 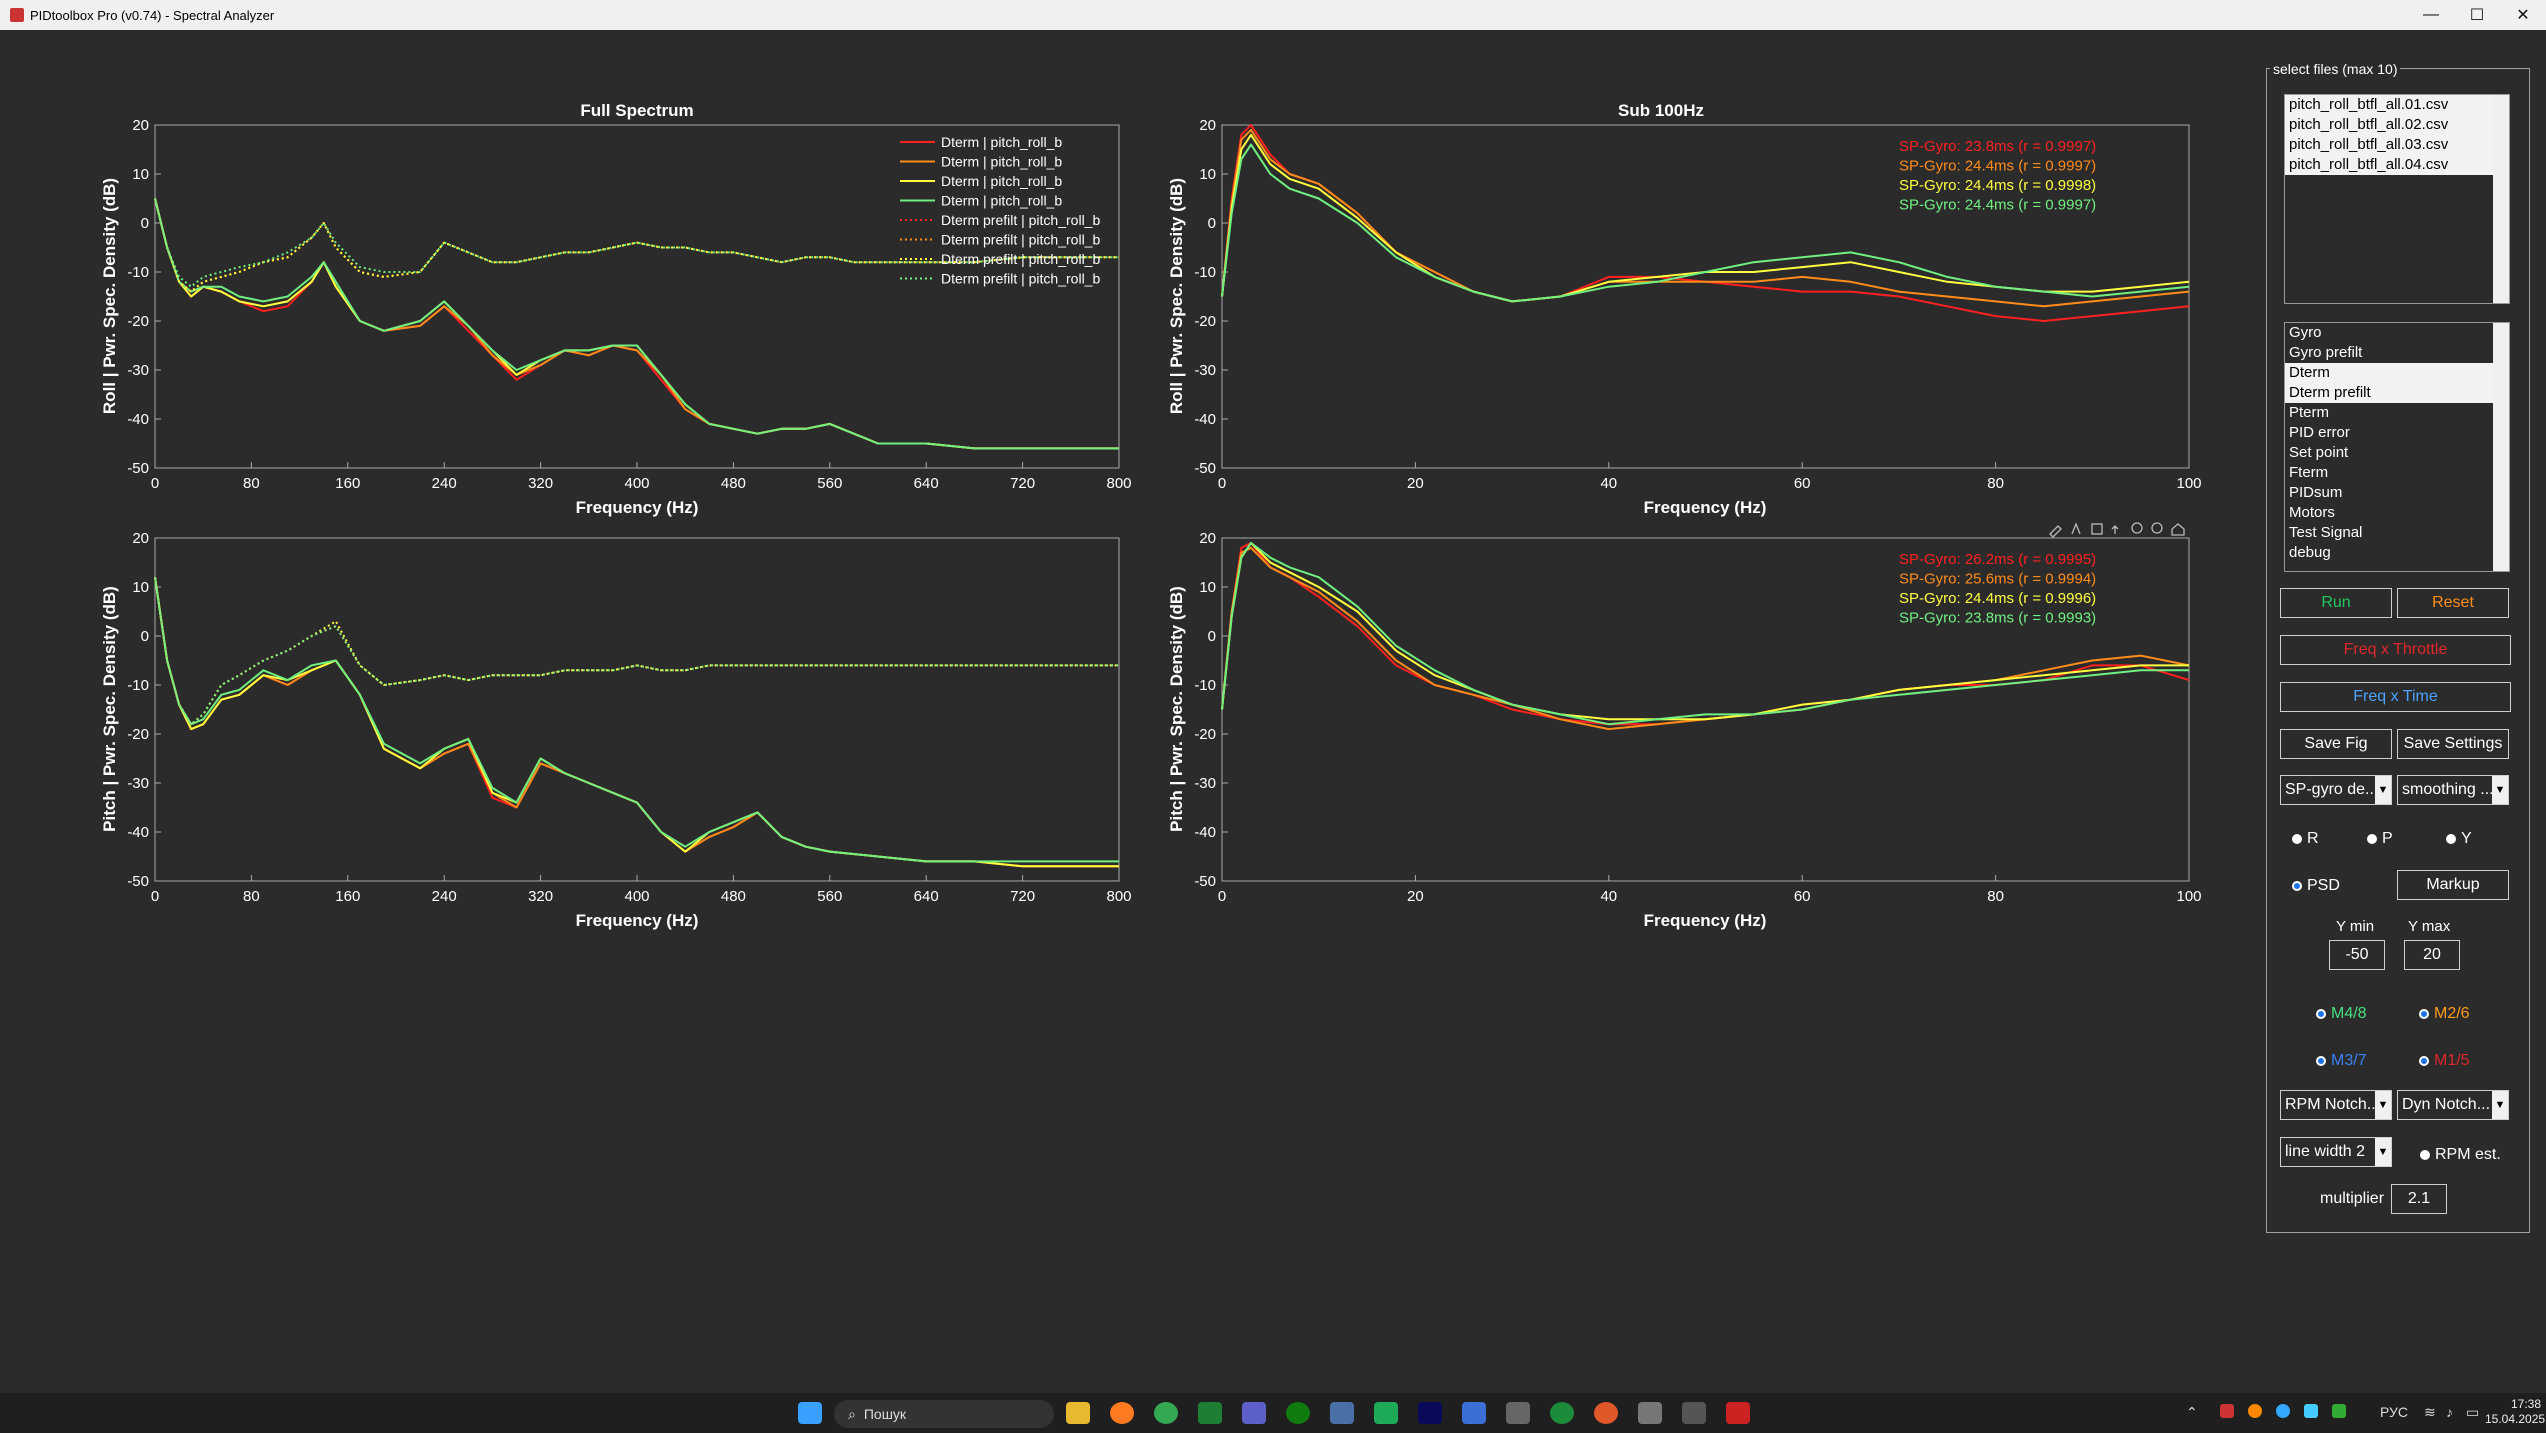 What do you see at coordinates (1210, 1413) in the screenshot?
I see `excel-icon` at bounding box center [1210, 1413].